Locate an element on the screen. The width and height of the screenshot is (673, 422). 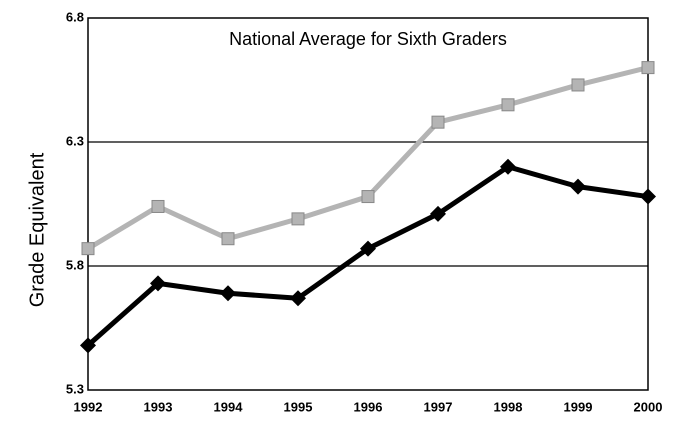
y-tick-label: 6.3 is located at coordinates (75, 140).